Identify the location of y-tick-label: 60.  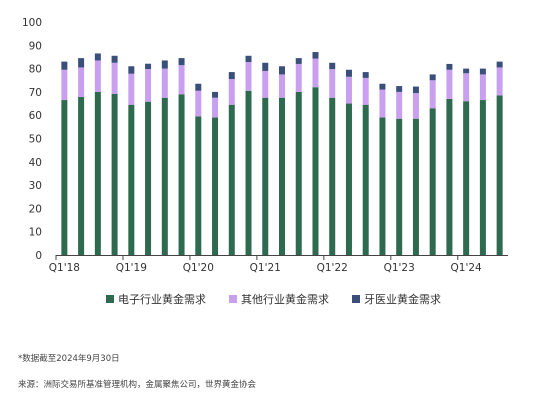
(35, 116).